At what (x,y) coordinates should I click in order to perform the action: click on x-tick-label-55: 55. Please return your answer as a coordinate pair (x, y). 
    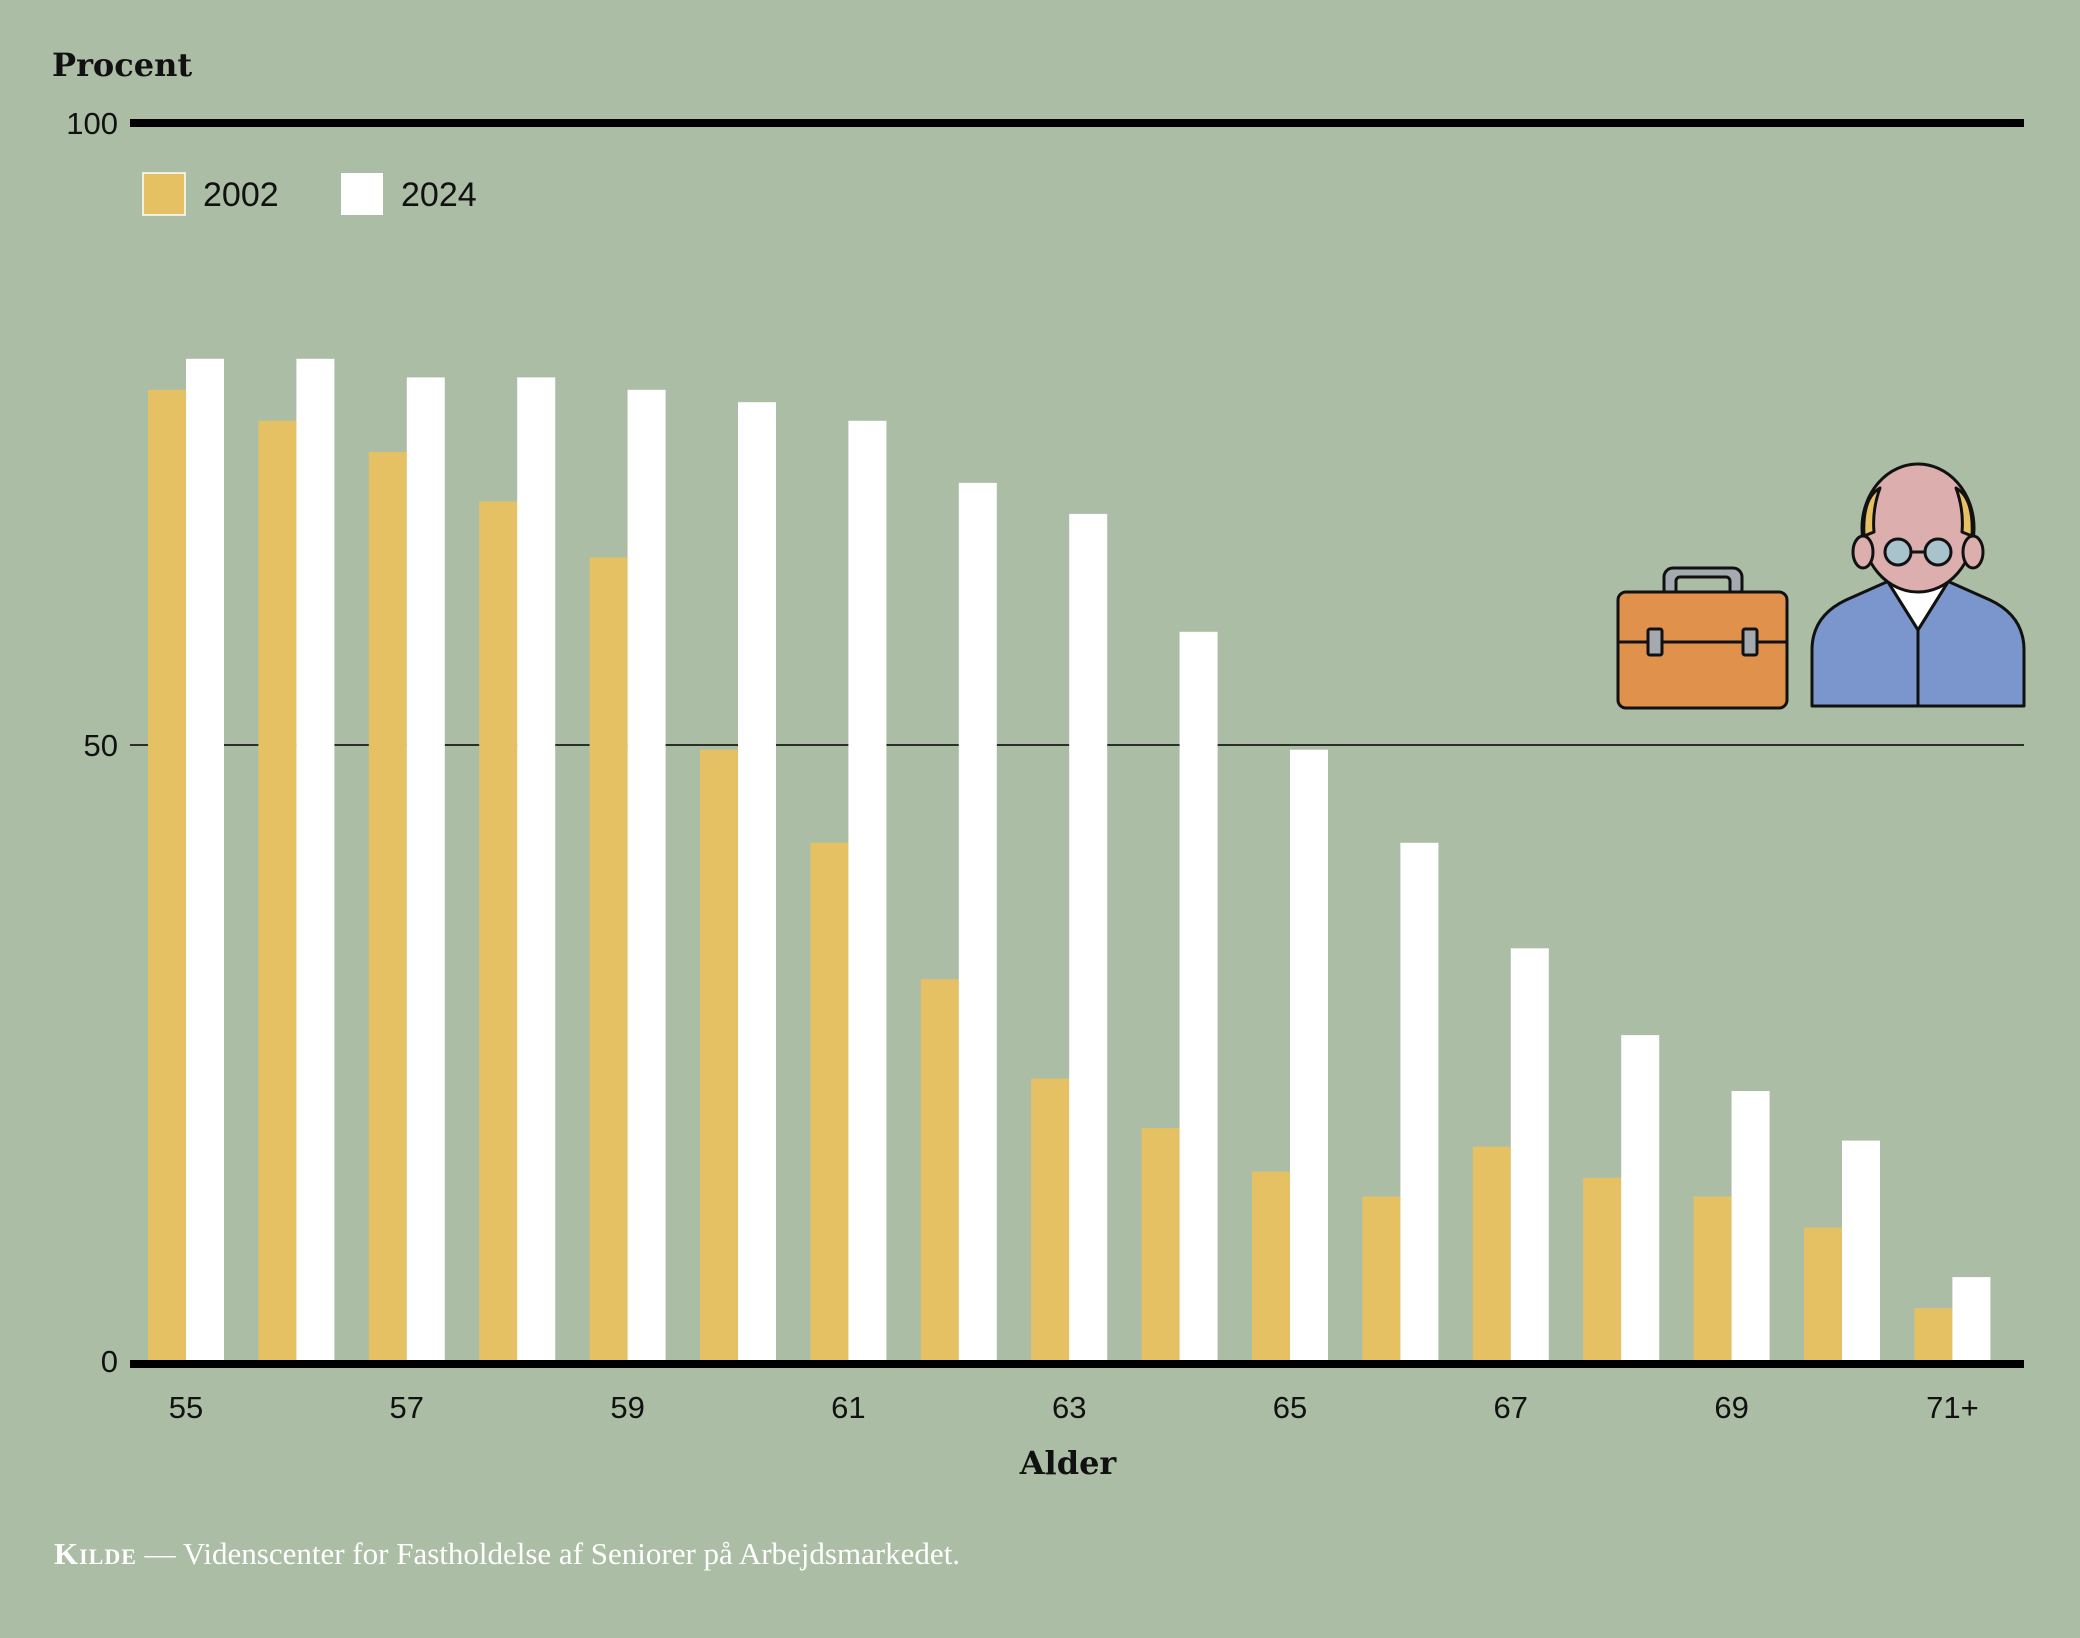
    Looking at the image, I should click on (186, 1407).